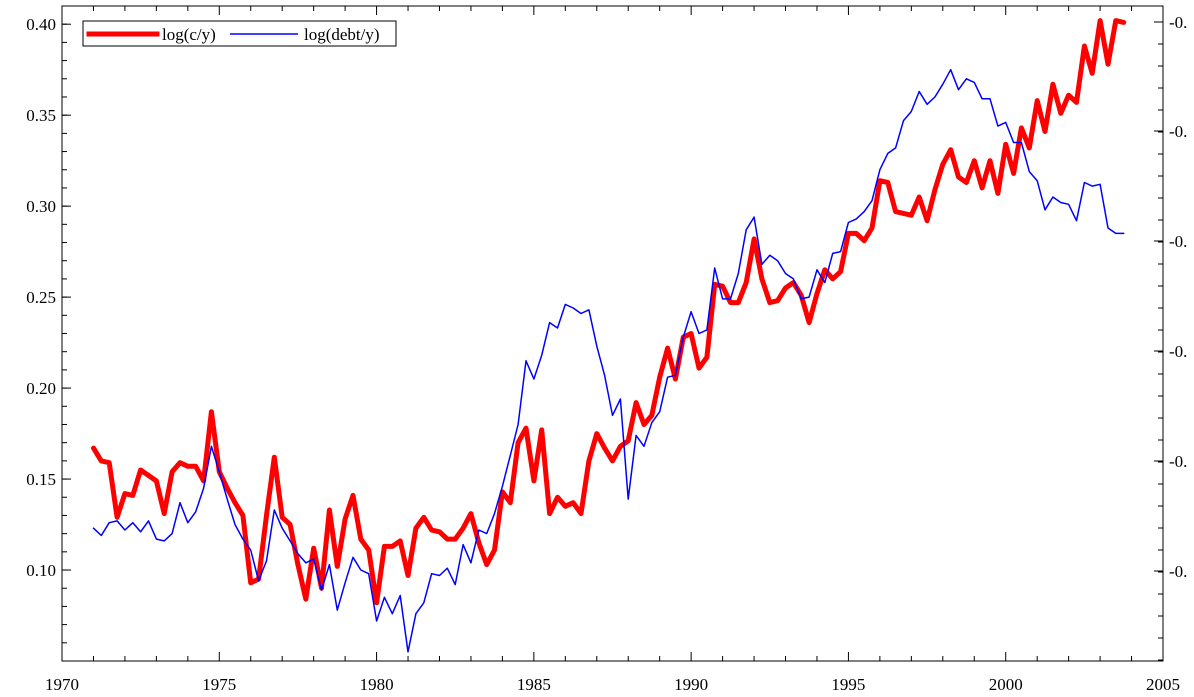 Image resolution: width=1194 pixels, height=697 pixels. Describe the element at coordinates (377, 684) in the screenshot. I see `x-tick-label: 1980` at that location.